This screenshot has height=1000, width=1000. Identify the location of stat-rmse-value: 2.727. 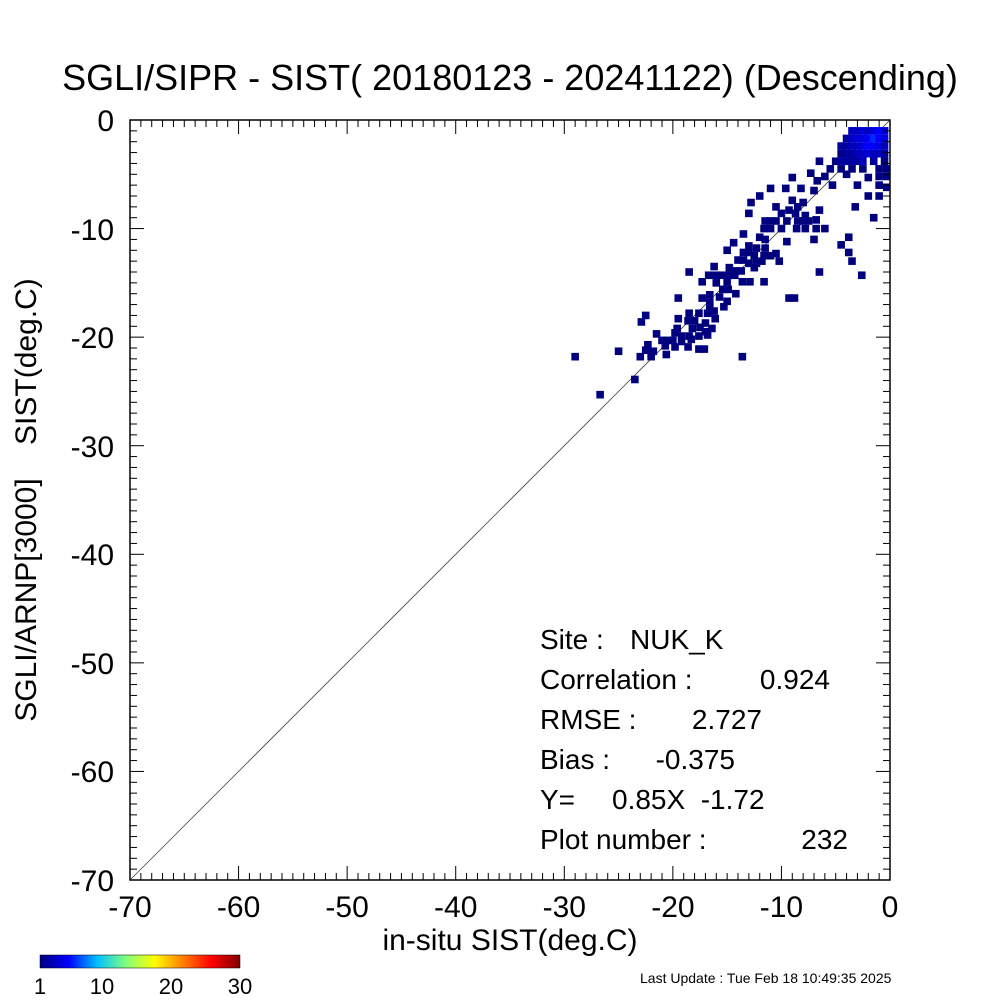
(727, 719).